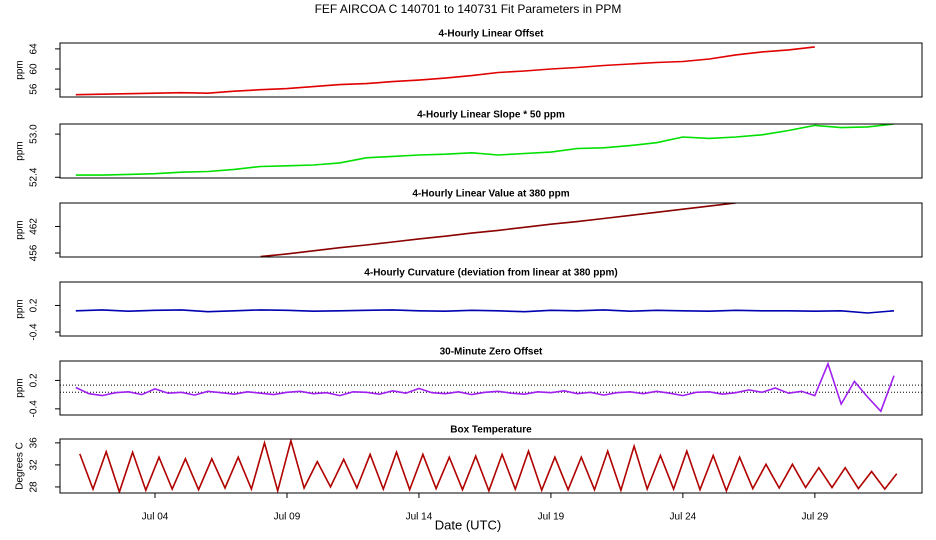 Image resolution: width=936 pixels, height=540 pixels. What do you see at coordinates (34, 465) in the screenshot?
I see `y-tick-label: 32` at bounding box center [34, 465].